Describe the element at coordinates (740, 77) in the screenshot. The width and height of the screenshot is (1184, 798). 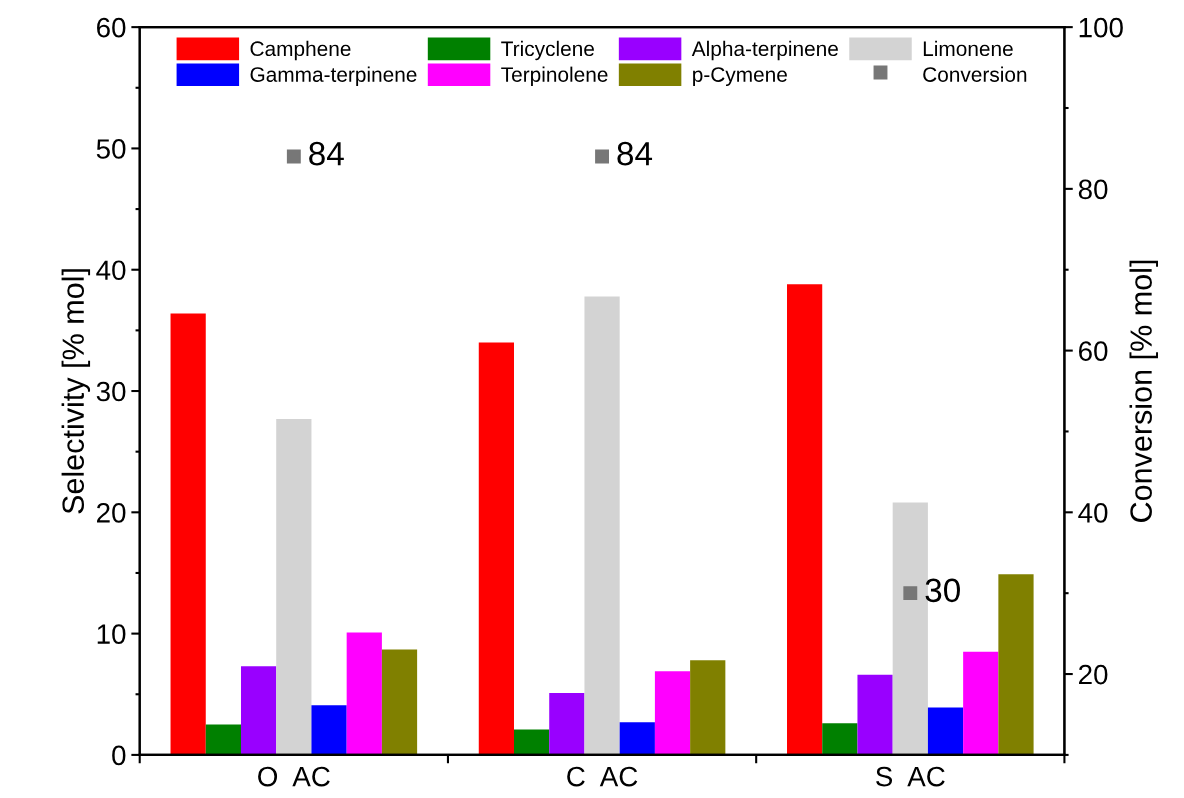
I see `legend-label: p-Cymene` at that location.